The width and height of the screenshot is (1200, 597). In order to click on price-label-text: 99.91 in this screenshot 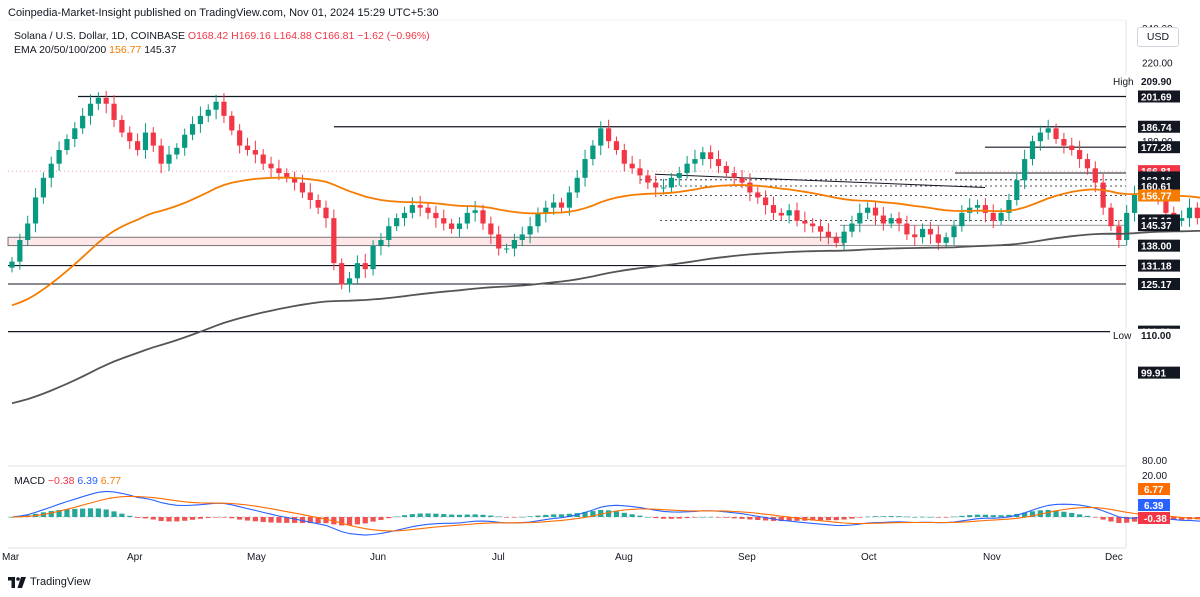, I will do `click(1153, 374)`.